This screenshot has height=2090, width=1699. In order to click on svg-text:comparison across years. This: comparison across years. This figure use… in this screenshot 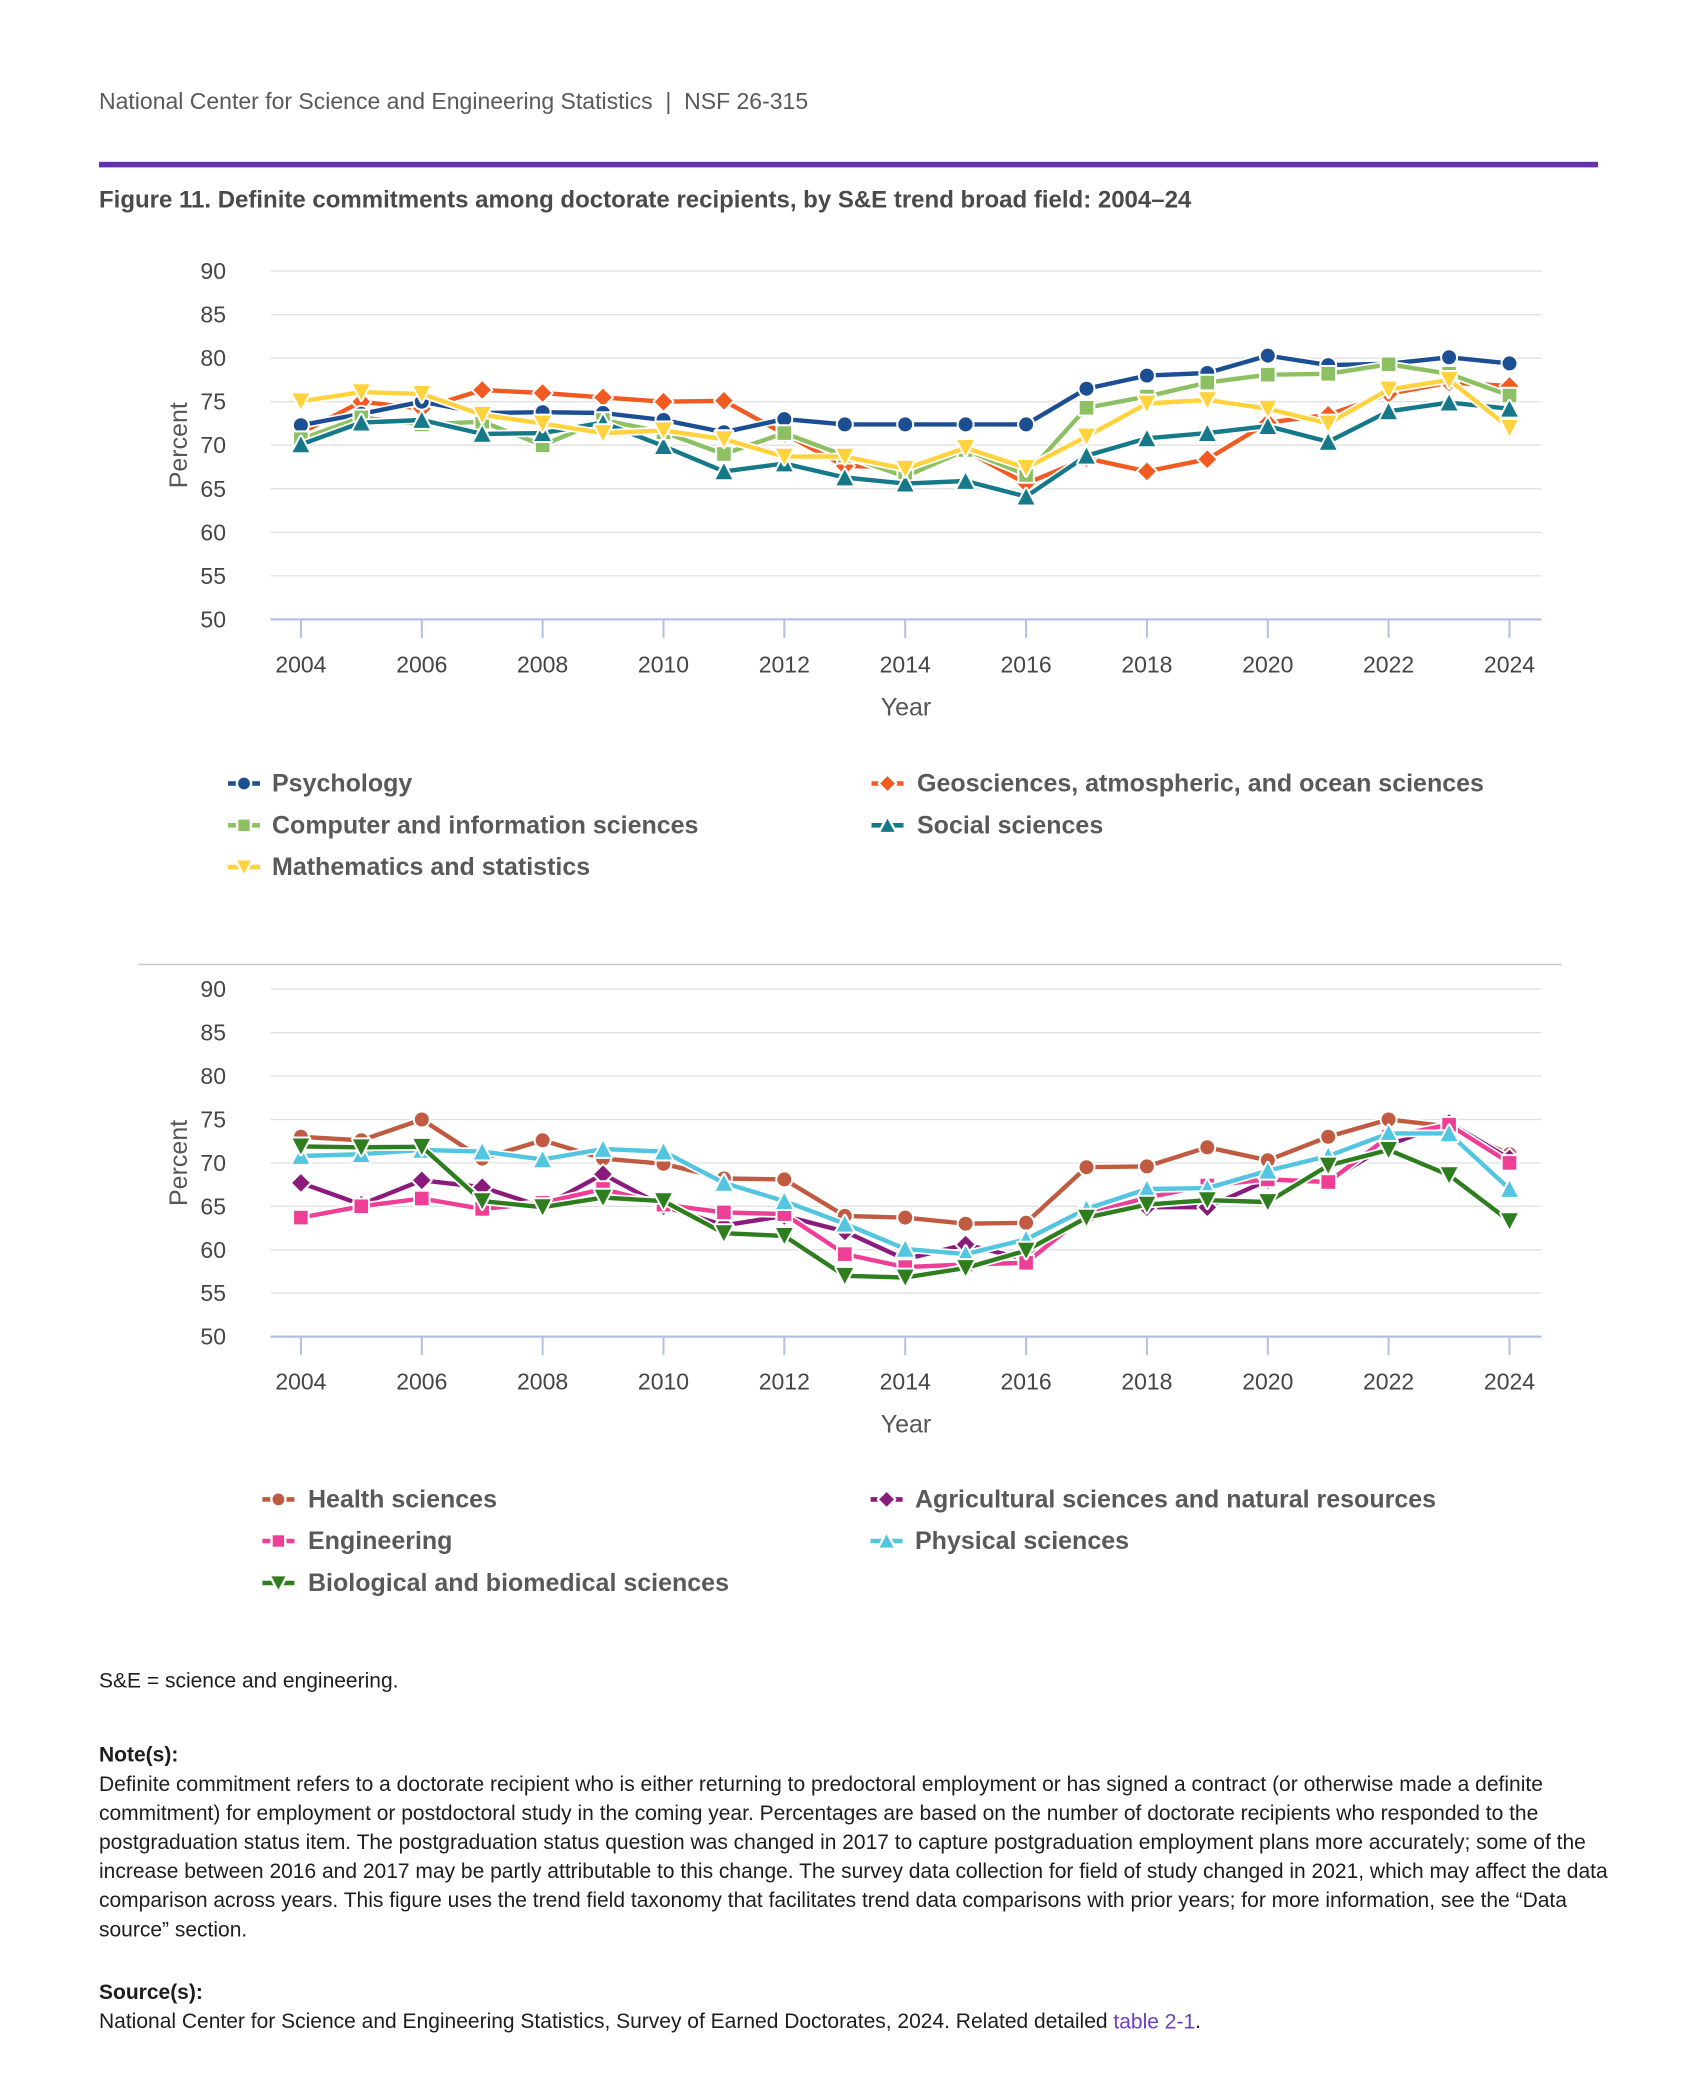, I will do `click(833, 1900)`.